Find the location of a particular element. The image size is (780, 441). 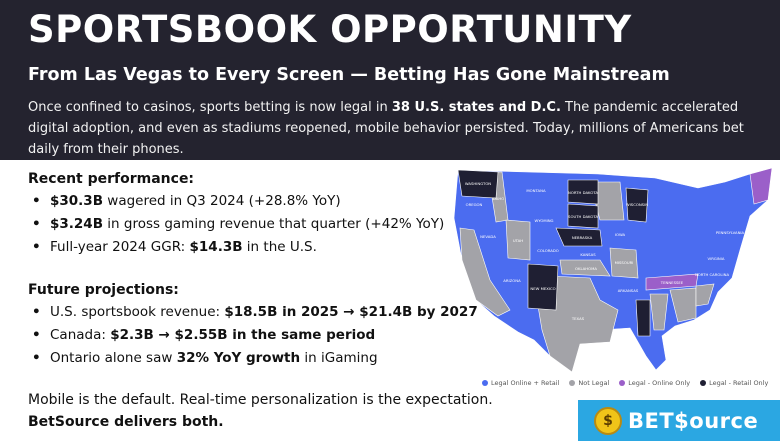

legend-retail-only: Legal - Retail Only is located at coordinates (734, 383).